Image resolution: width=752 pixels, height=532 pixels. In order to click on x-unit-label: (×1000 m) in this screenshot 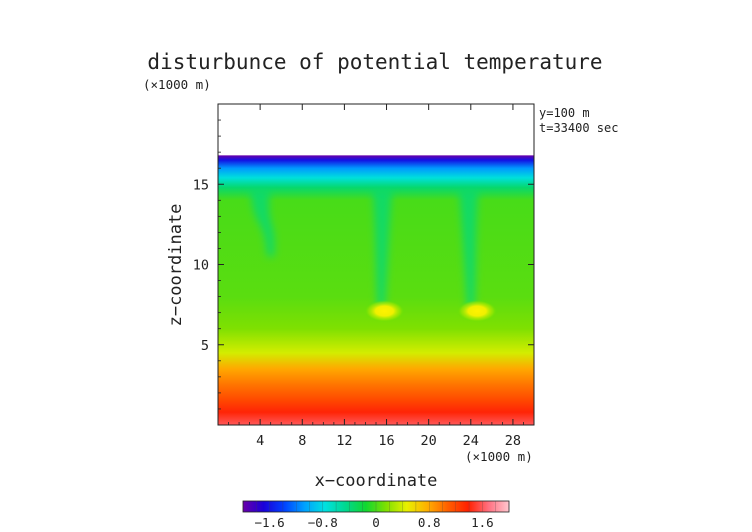, I will do `click(499, 456)`.